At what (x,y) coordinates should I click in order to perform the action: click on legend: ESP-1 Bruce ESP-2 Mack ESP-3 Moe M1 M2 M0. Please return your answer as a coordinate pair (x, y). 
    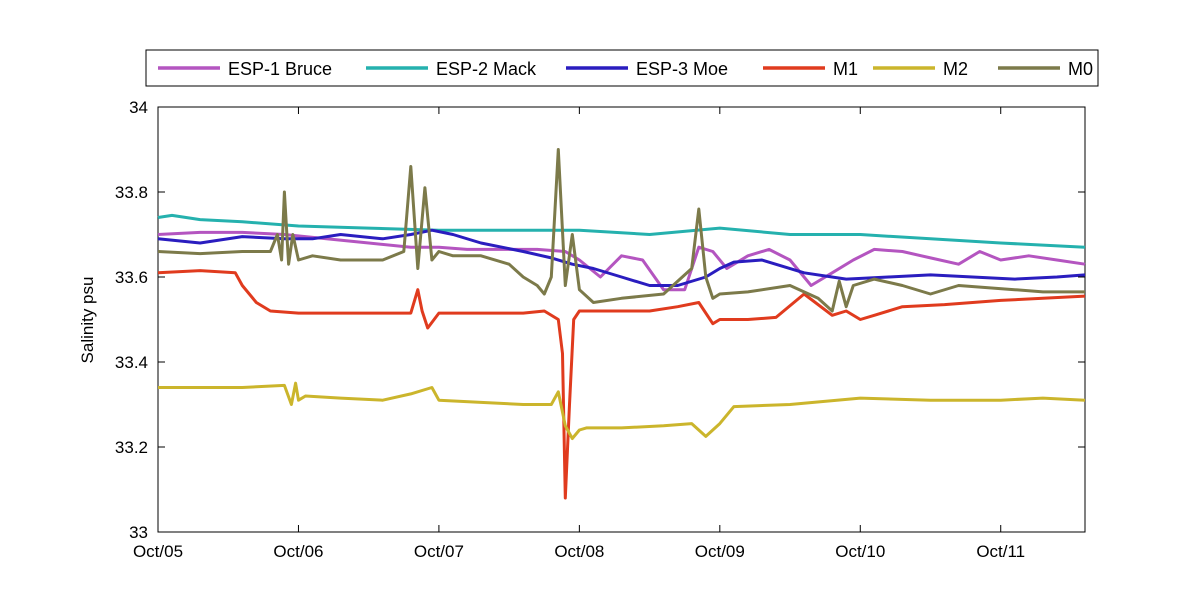
    Looking at the image, I should click on (625, 69).